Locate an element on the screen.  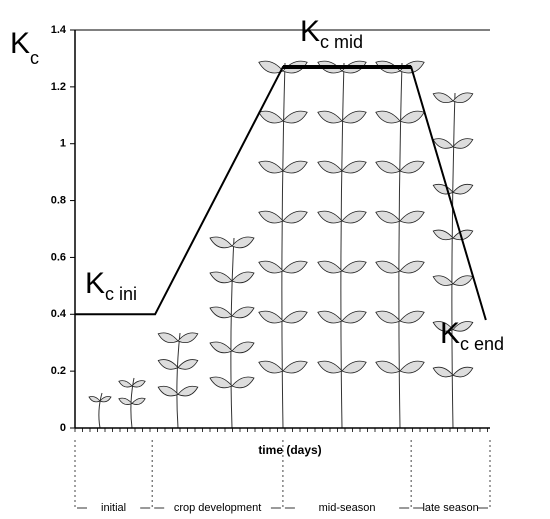
annotation: Kc end is located at coordinates (472, 335).